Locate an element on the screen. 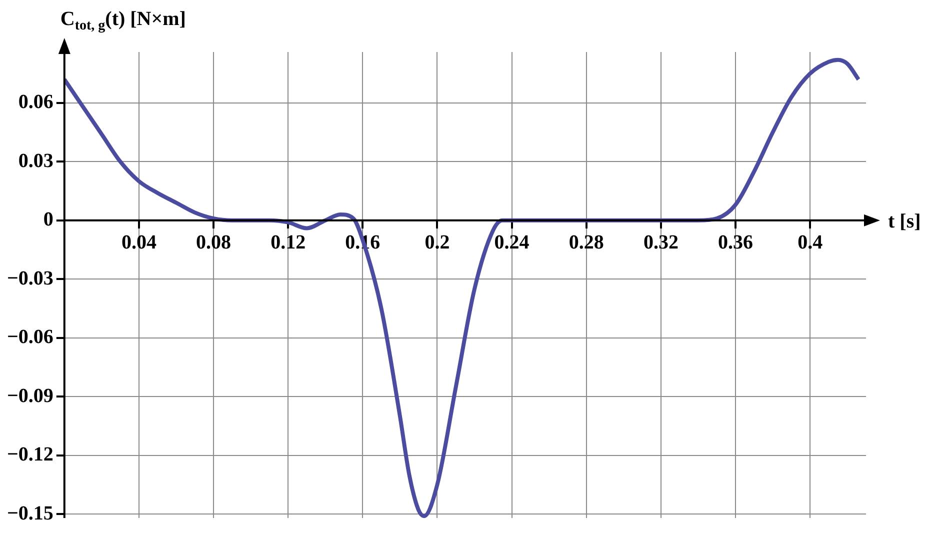 This screenshot has height=533, width=934. x-tick-label: 0.08 is located at coordinates (214, 243).